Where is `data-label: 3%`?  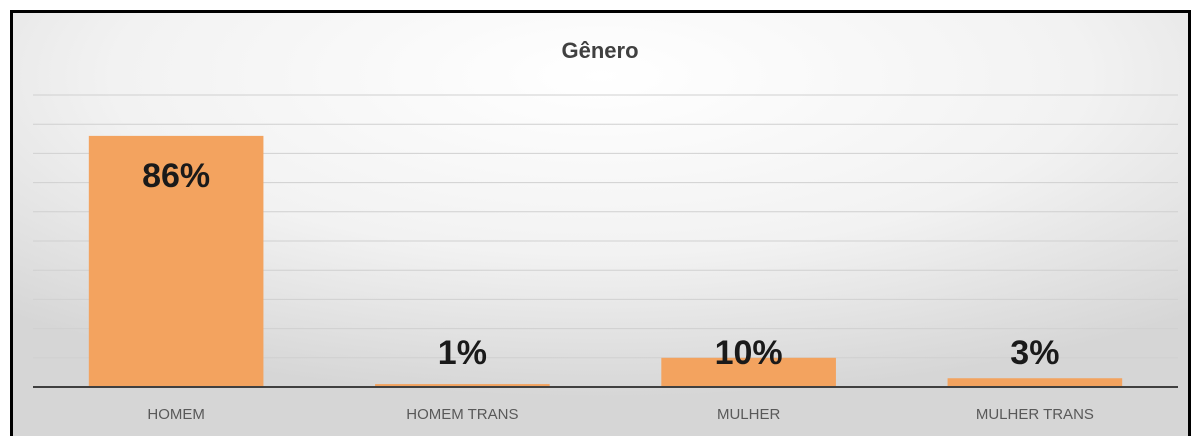 data-label: 3% is located at coordinates (1034, 353).